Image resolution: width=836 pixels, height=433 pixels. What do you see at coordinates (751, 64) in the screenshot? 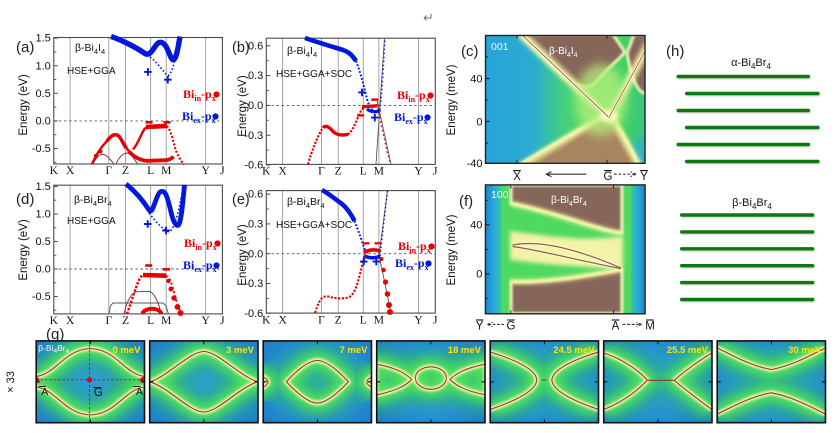
I see `svg-text: α-Bi4Br4` at bounding box center [751, 64].